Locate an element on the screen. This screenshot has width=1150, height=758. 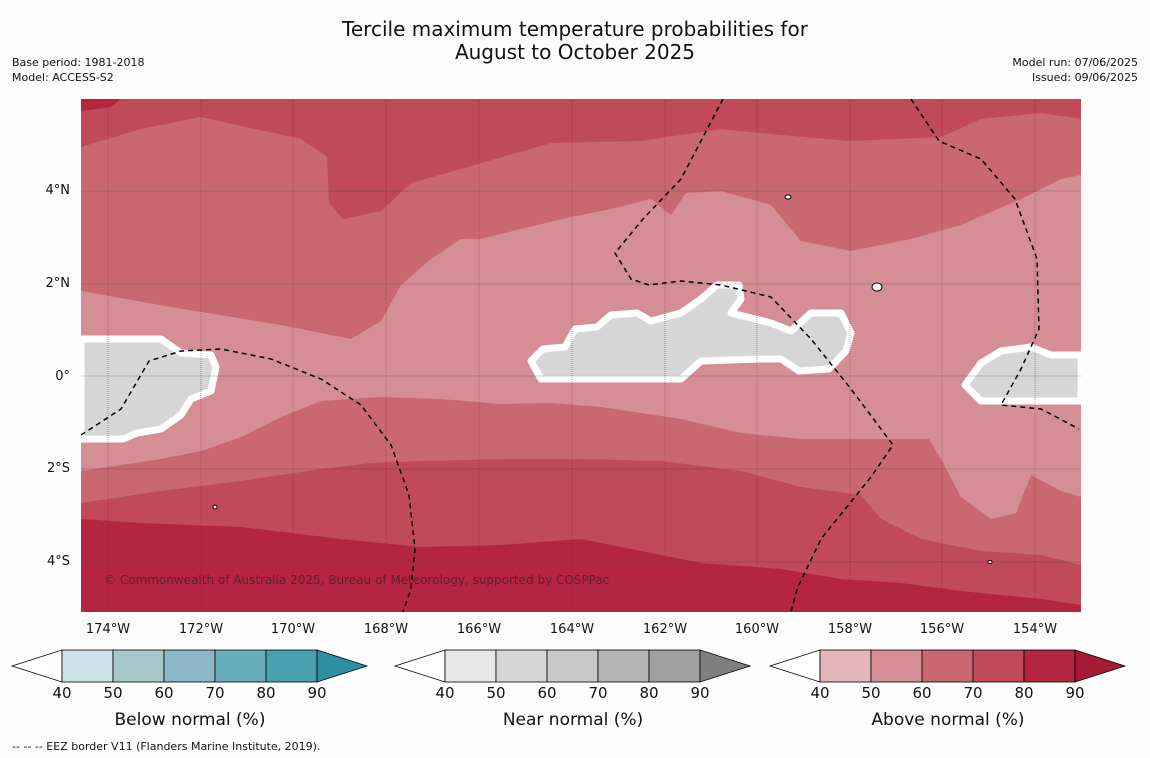
legend-title-below: Below normal (%) is located at coordinates (190, 720).